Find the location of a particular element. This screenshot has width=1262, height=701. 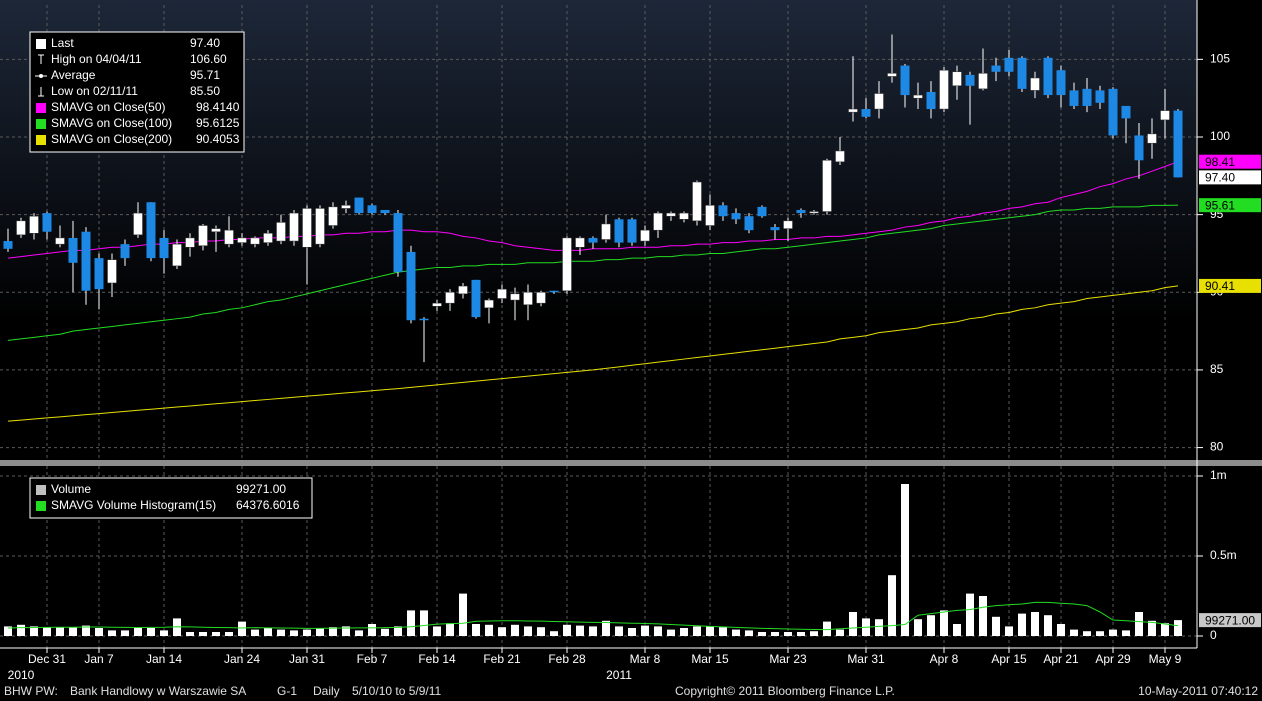

x-tick-label: Feb 14 is located at coordinates (437, 659).